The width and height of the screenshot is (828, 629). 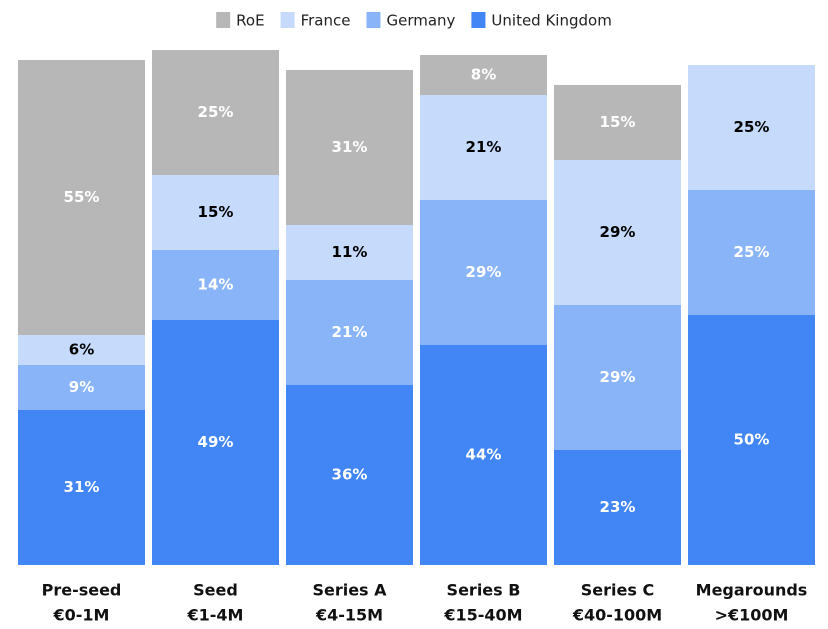 I want to click on x-tick-label: Series C, so click(x=617, y=590).